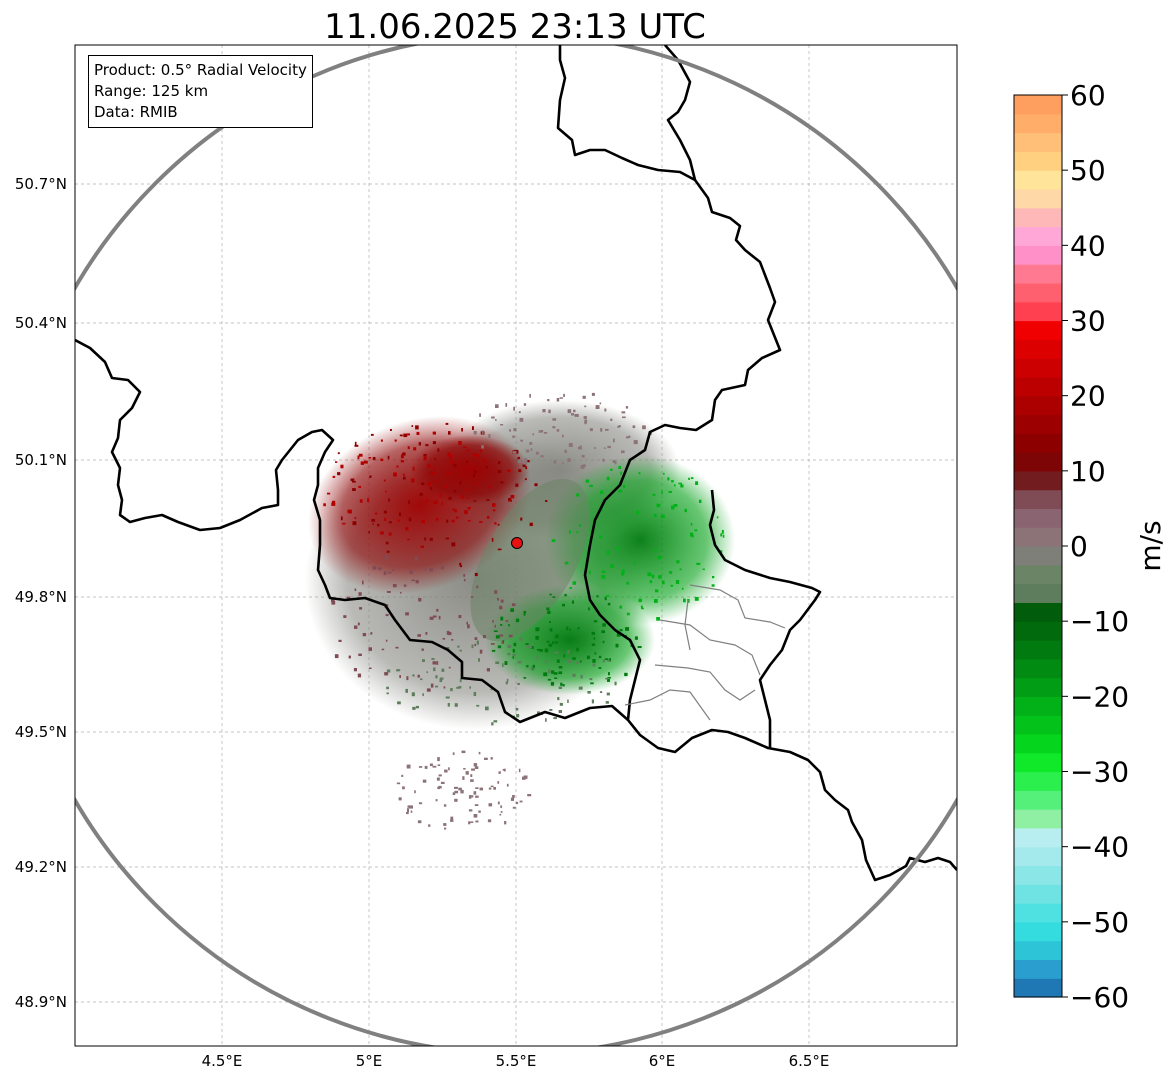  What do you see at coordinates (1099, 696) in the screenshot?
I see `colorbar-tick-label: −20` at bounding box center [1099, 696].